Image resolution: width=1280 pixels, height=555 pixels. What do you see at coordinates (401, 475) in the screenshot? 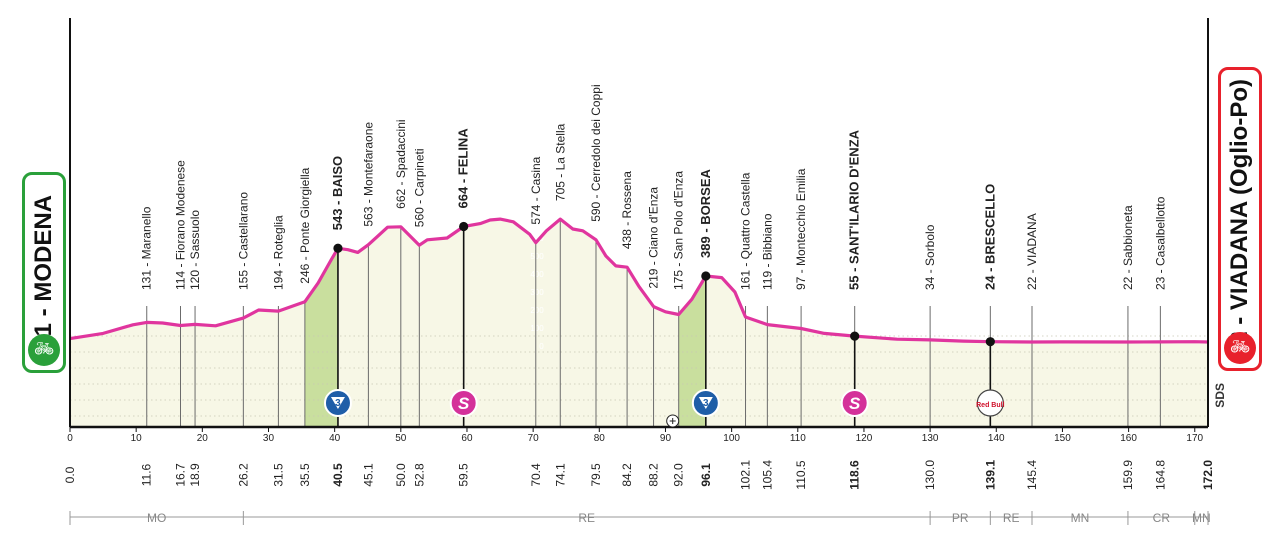
I see `km-label: 50.0` at bounding box center [401, 475].